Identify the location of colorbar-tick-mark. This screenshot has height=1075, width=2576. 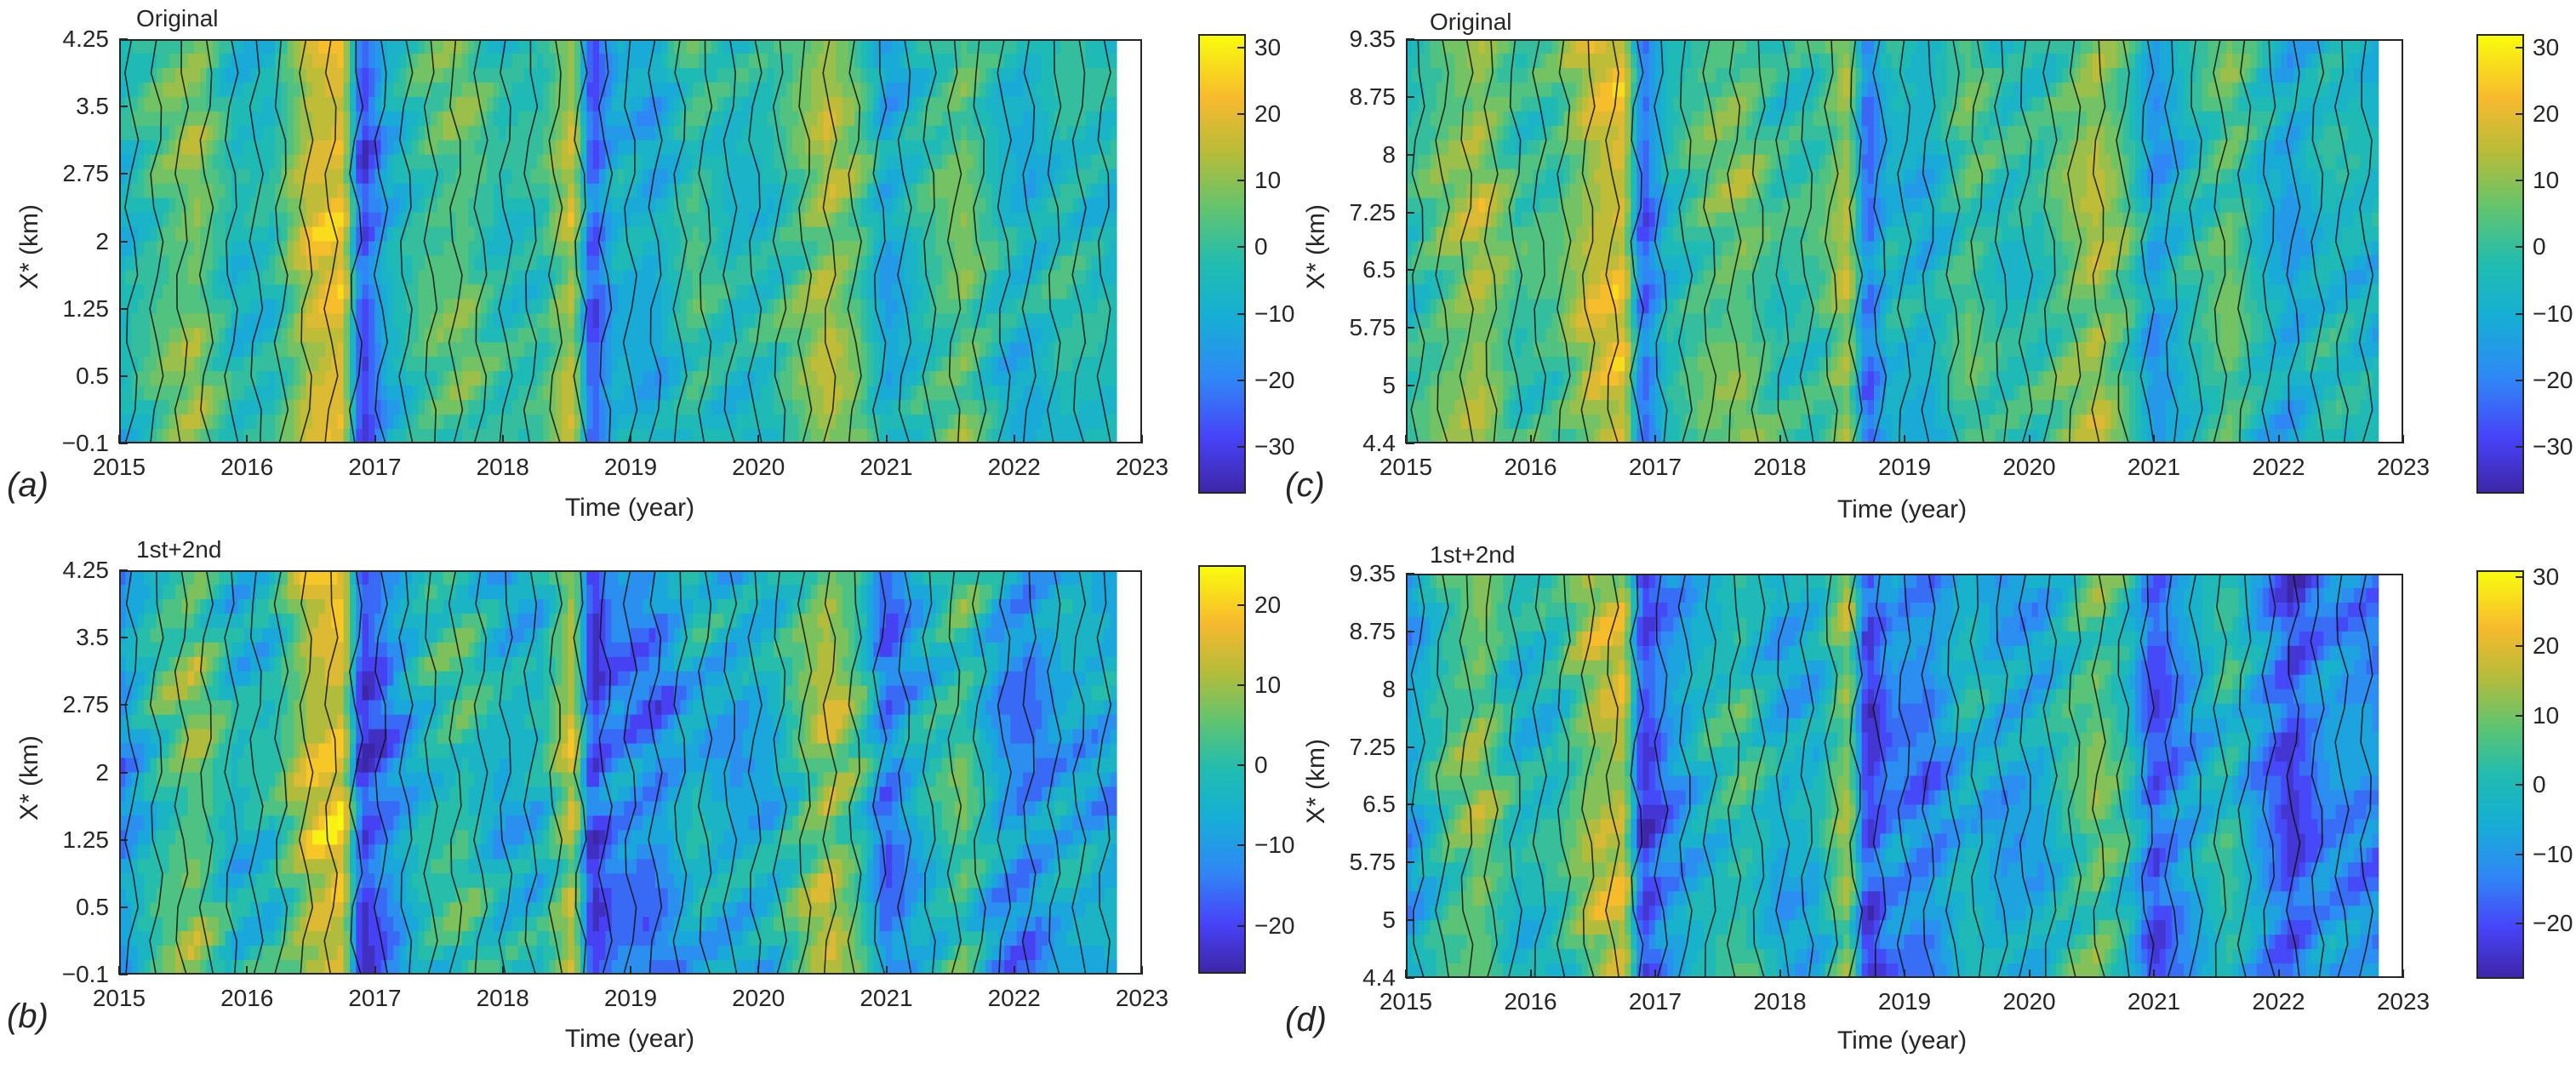
(1241, 313).